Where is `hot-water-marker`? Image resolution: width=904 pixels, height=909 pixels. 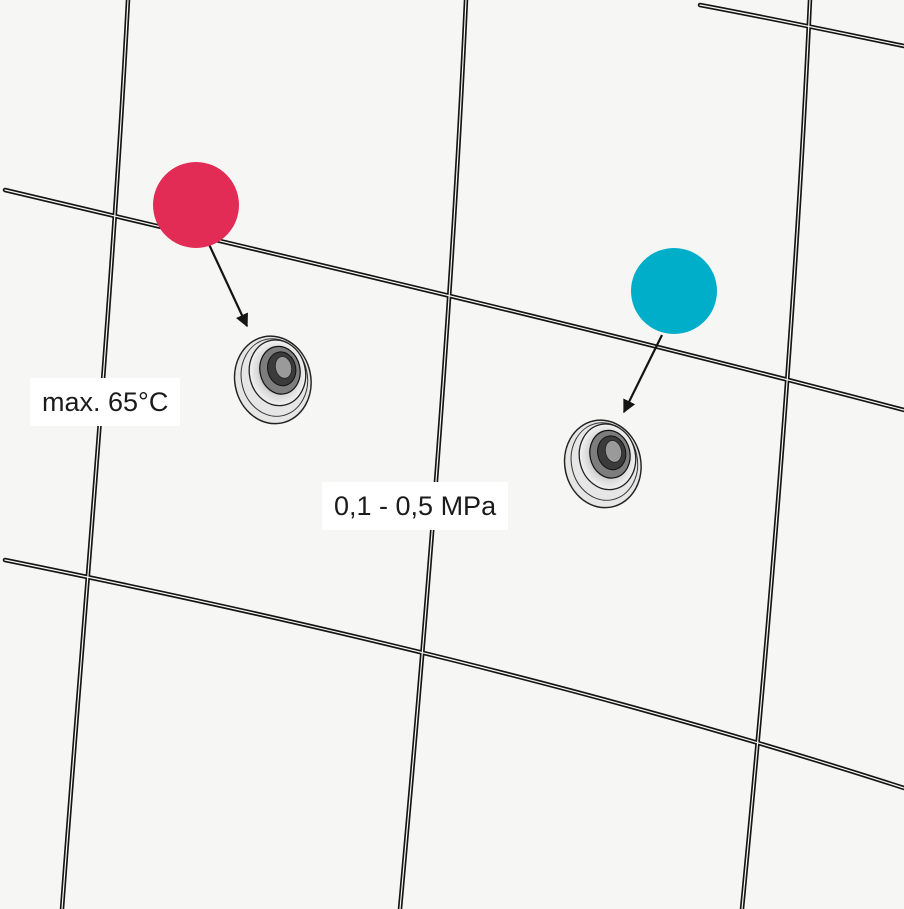 hot-water-marker is located at coordinates (196, 205).